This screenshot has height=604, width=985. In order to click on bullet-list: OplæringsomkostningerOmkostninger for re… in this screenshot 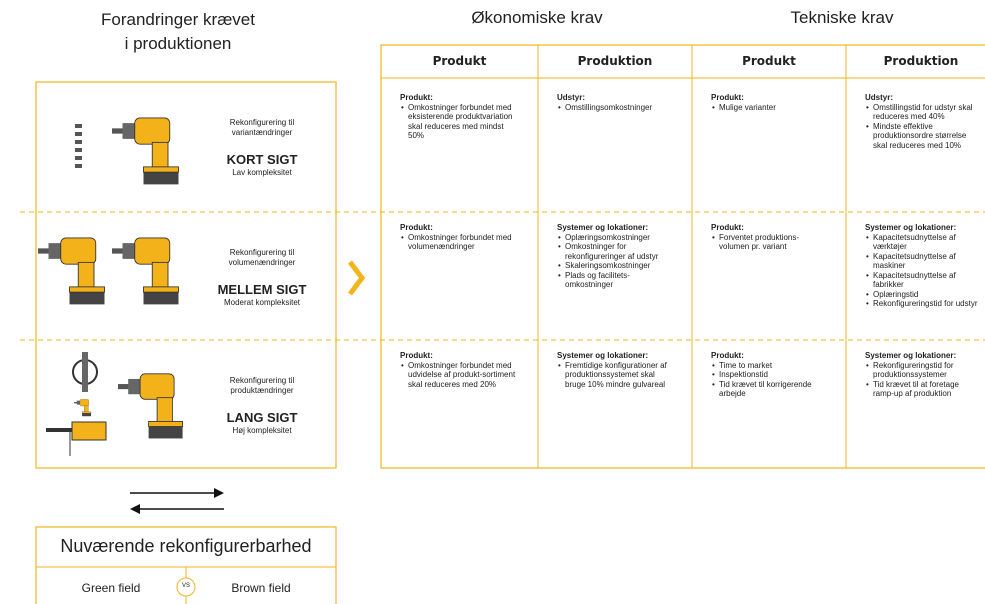, I will do `click(616, 261)`.